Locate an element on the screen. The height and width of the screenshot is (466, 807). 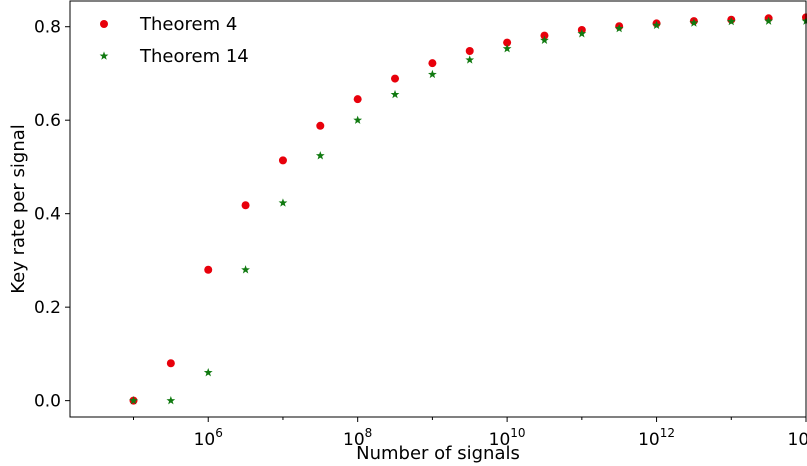
legend-label-2: Theorem 14 is located at coordinates (194, 56).